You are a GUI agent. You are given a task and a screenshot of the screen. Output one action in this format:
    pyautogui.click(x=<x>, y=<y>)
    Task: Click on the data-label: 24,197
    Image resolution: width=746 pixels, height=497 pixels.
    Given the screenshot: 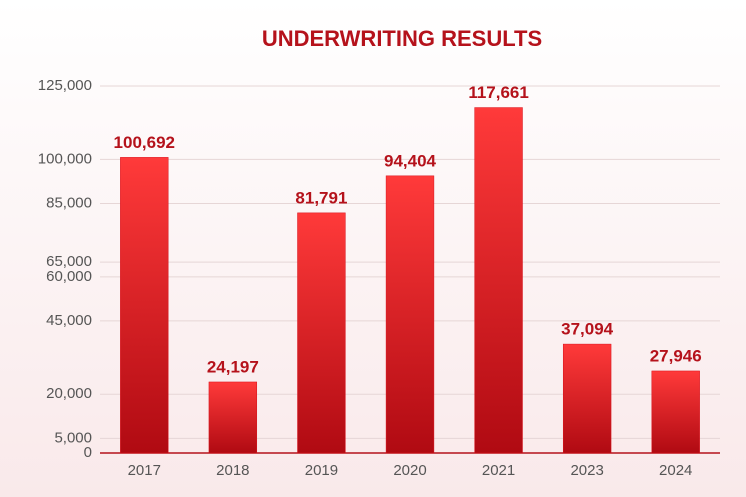 What is the action you would take?
    pyautogui.click(x=233, y=366)
    